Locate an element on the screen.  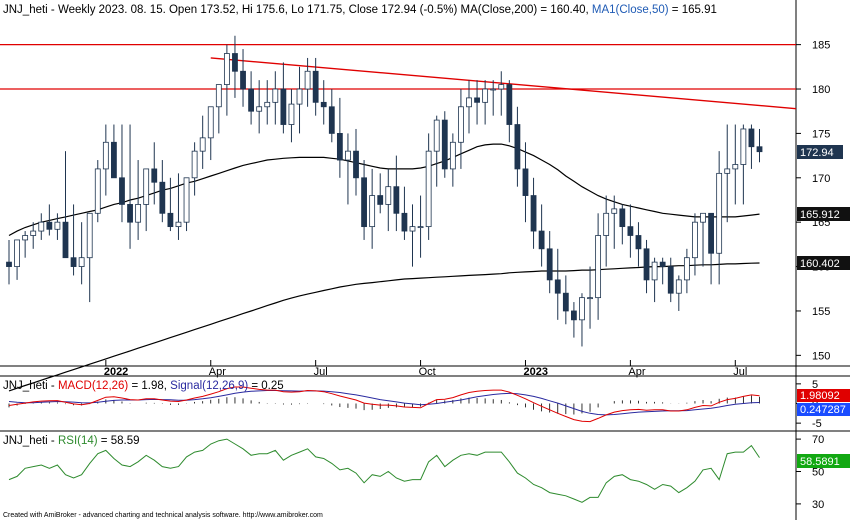
signal-badge: 0.247287 is located at coordinates (823, 409).